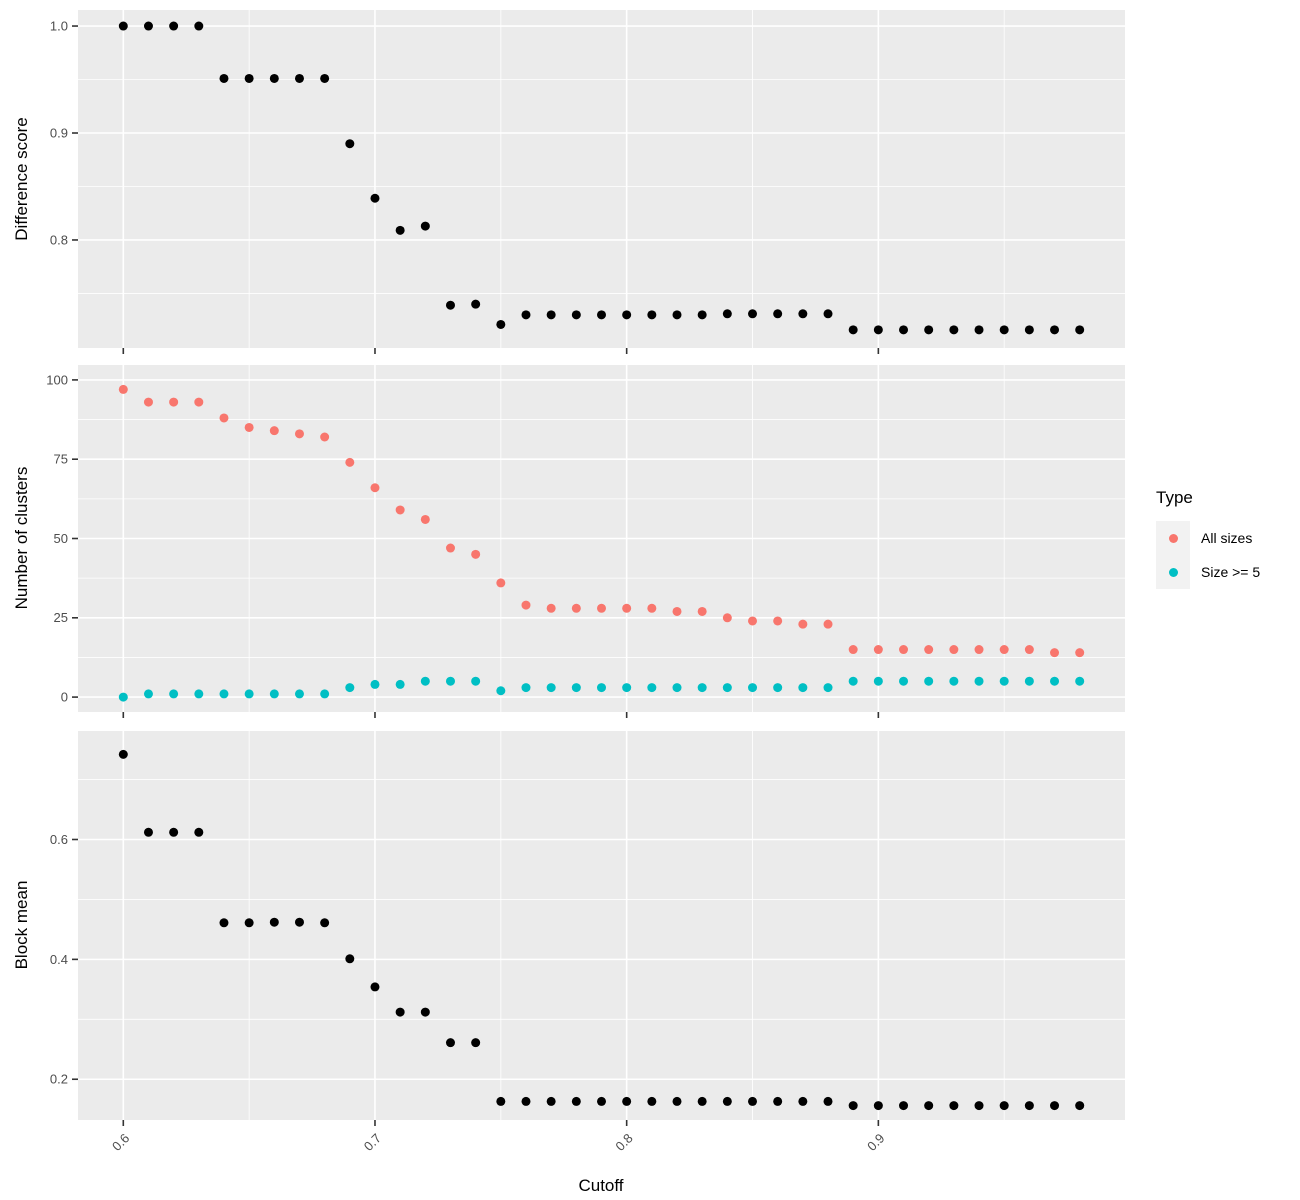 The image size is (1300, 1200). What do you see at coordinates (601, 1185) in the screenshot?
I see `x-axis-title: Cutoff` at bounding box center [601, 1185].